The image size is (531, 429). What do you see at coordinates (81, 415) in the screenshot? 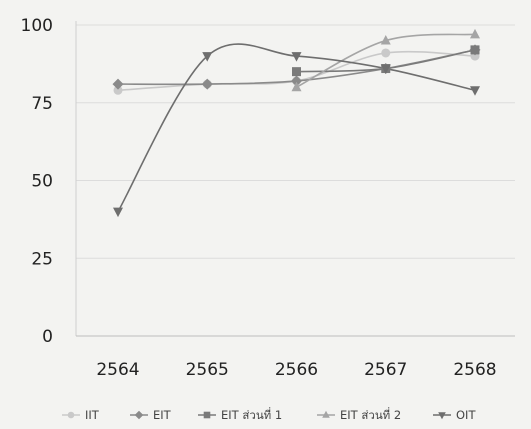
I see `legend-item: IIT` at bounding box center [81, 415].